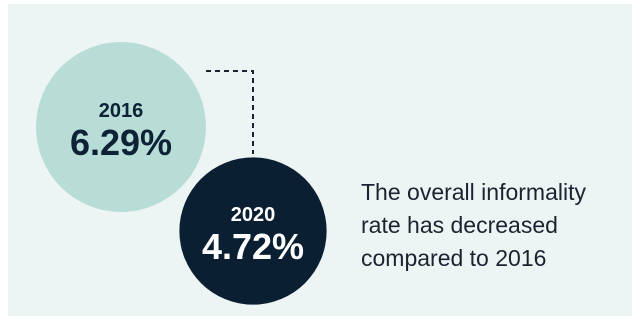  I want to click on value-label-2016: 6.29%, so click(121, 142).